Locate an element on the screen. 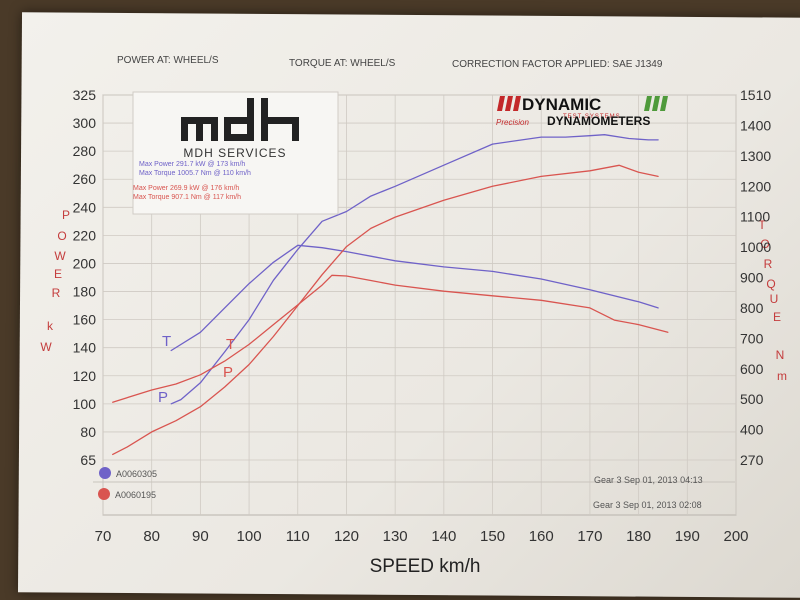 The height and width of the screenshot is (600, 800). y-left-tick-label: 180 is located at coordinates (85, 292).